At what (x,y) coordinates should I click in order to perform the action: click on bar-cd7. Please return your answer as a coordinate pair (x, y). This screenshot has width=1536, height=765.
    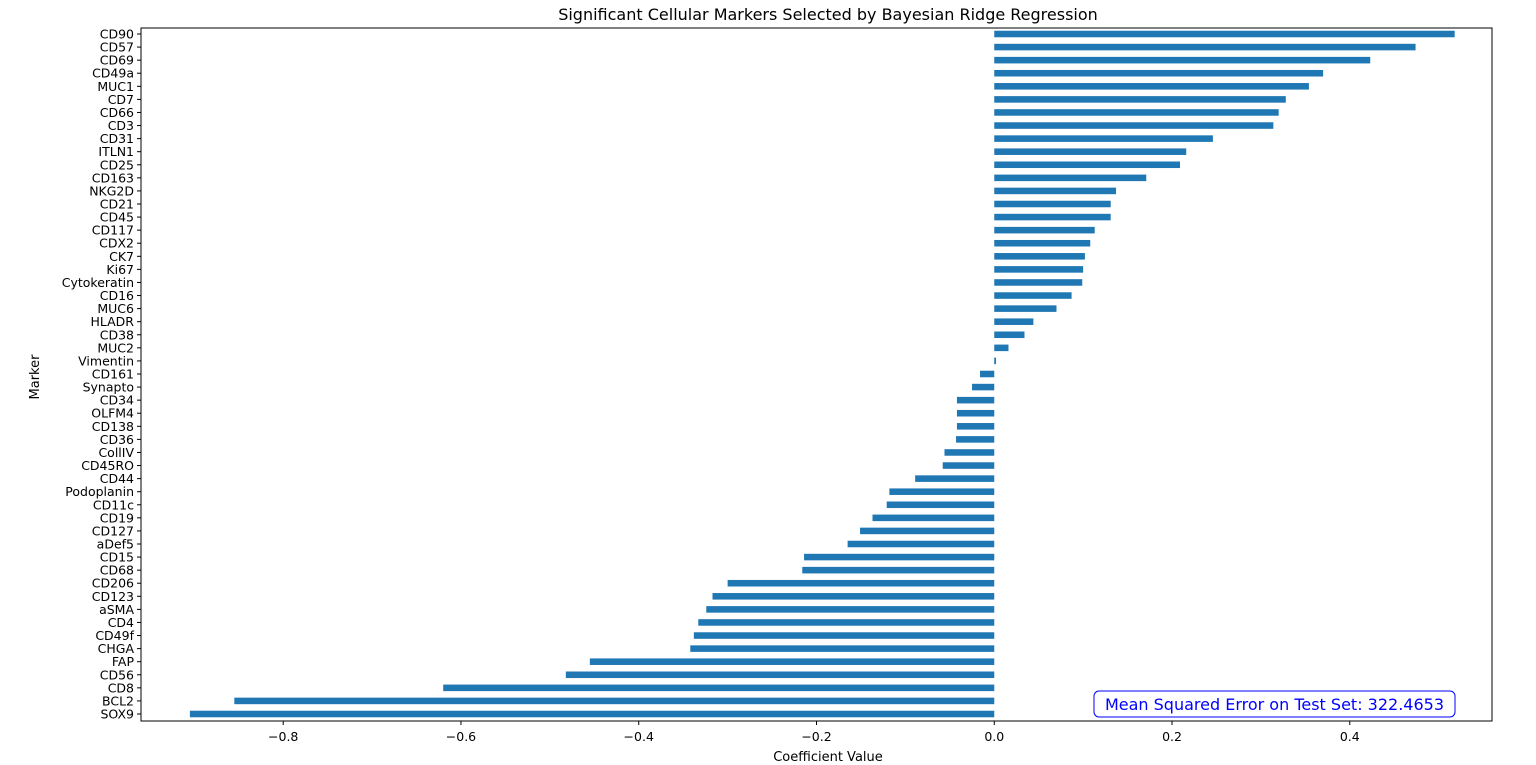
    Looking at the image, I should click on (1140, 99).